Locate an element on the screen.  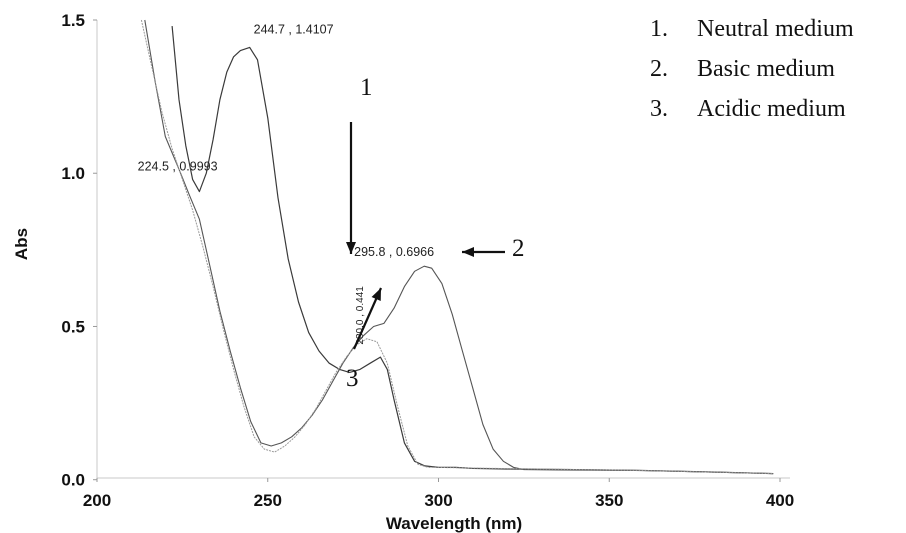
arrow-3-head is located at coordinates (376, 294).